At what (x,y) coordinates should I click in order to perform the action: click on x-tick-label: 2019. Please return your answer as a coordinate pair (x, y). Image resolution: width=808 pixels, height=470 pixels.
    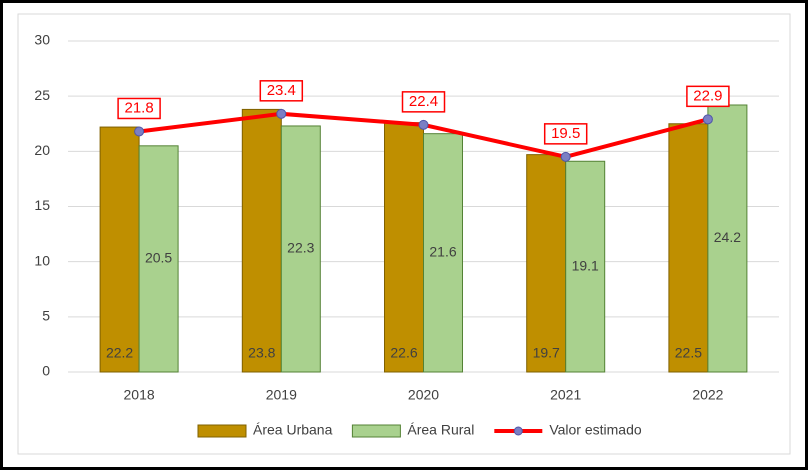
    Looking at the image, I should click on (281, 395).